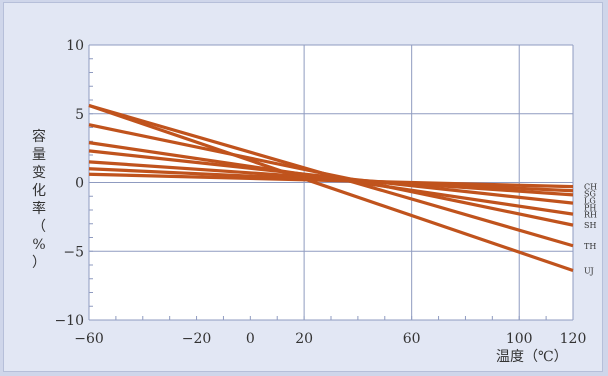 The height and width of the screenshot is (376, 608). What do you see at coordinates (590, 187) in the screenshot?
I see `legend-label-ch: CH` at bounding box center [590, 187].